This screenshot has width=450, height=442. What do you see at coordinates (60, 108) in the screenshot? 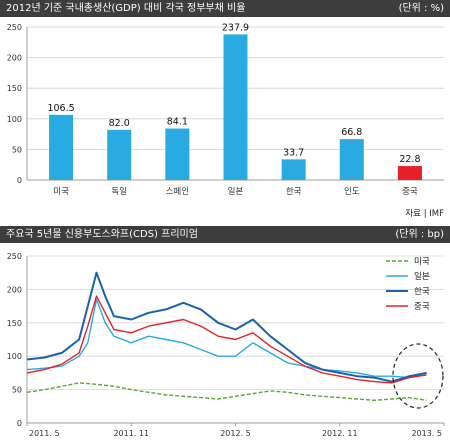
I see `bar-value-label: 106.5` at bounding box center [60, 108].